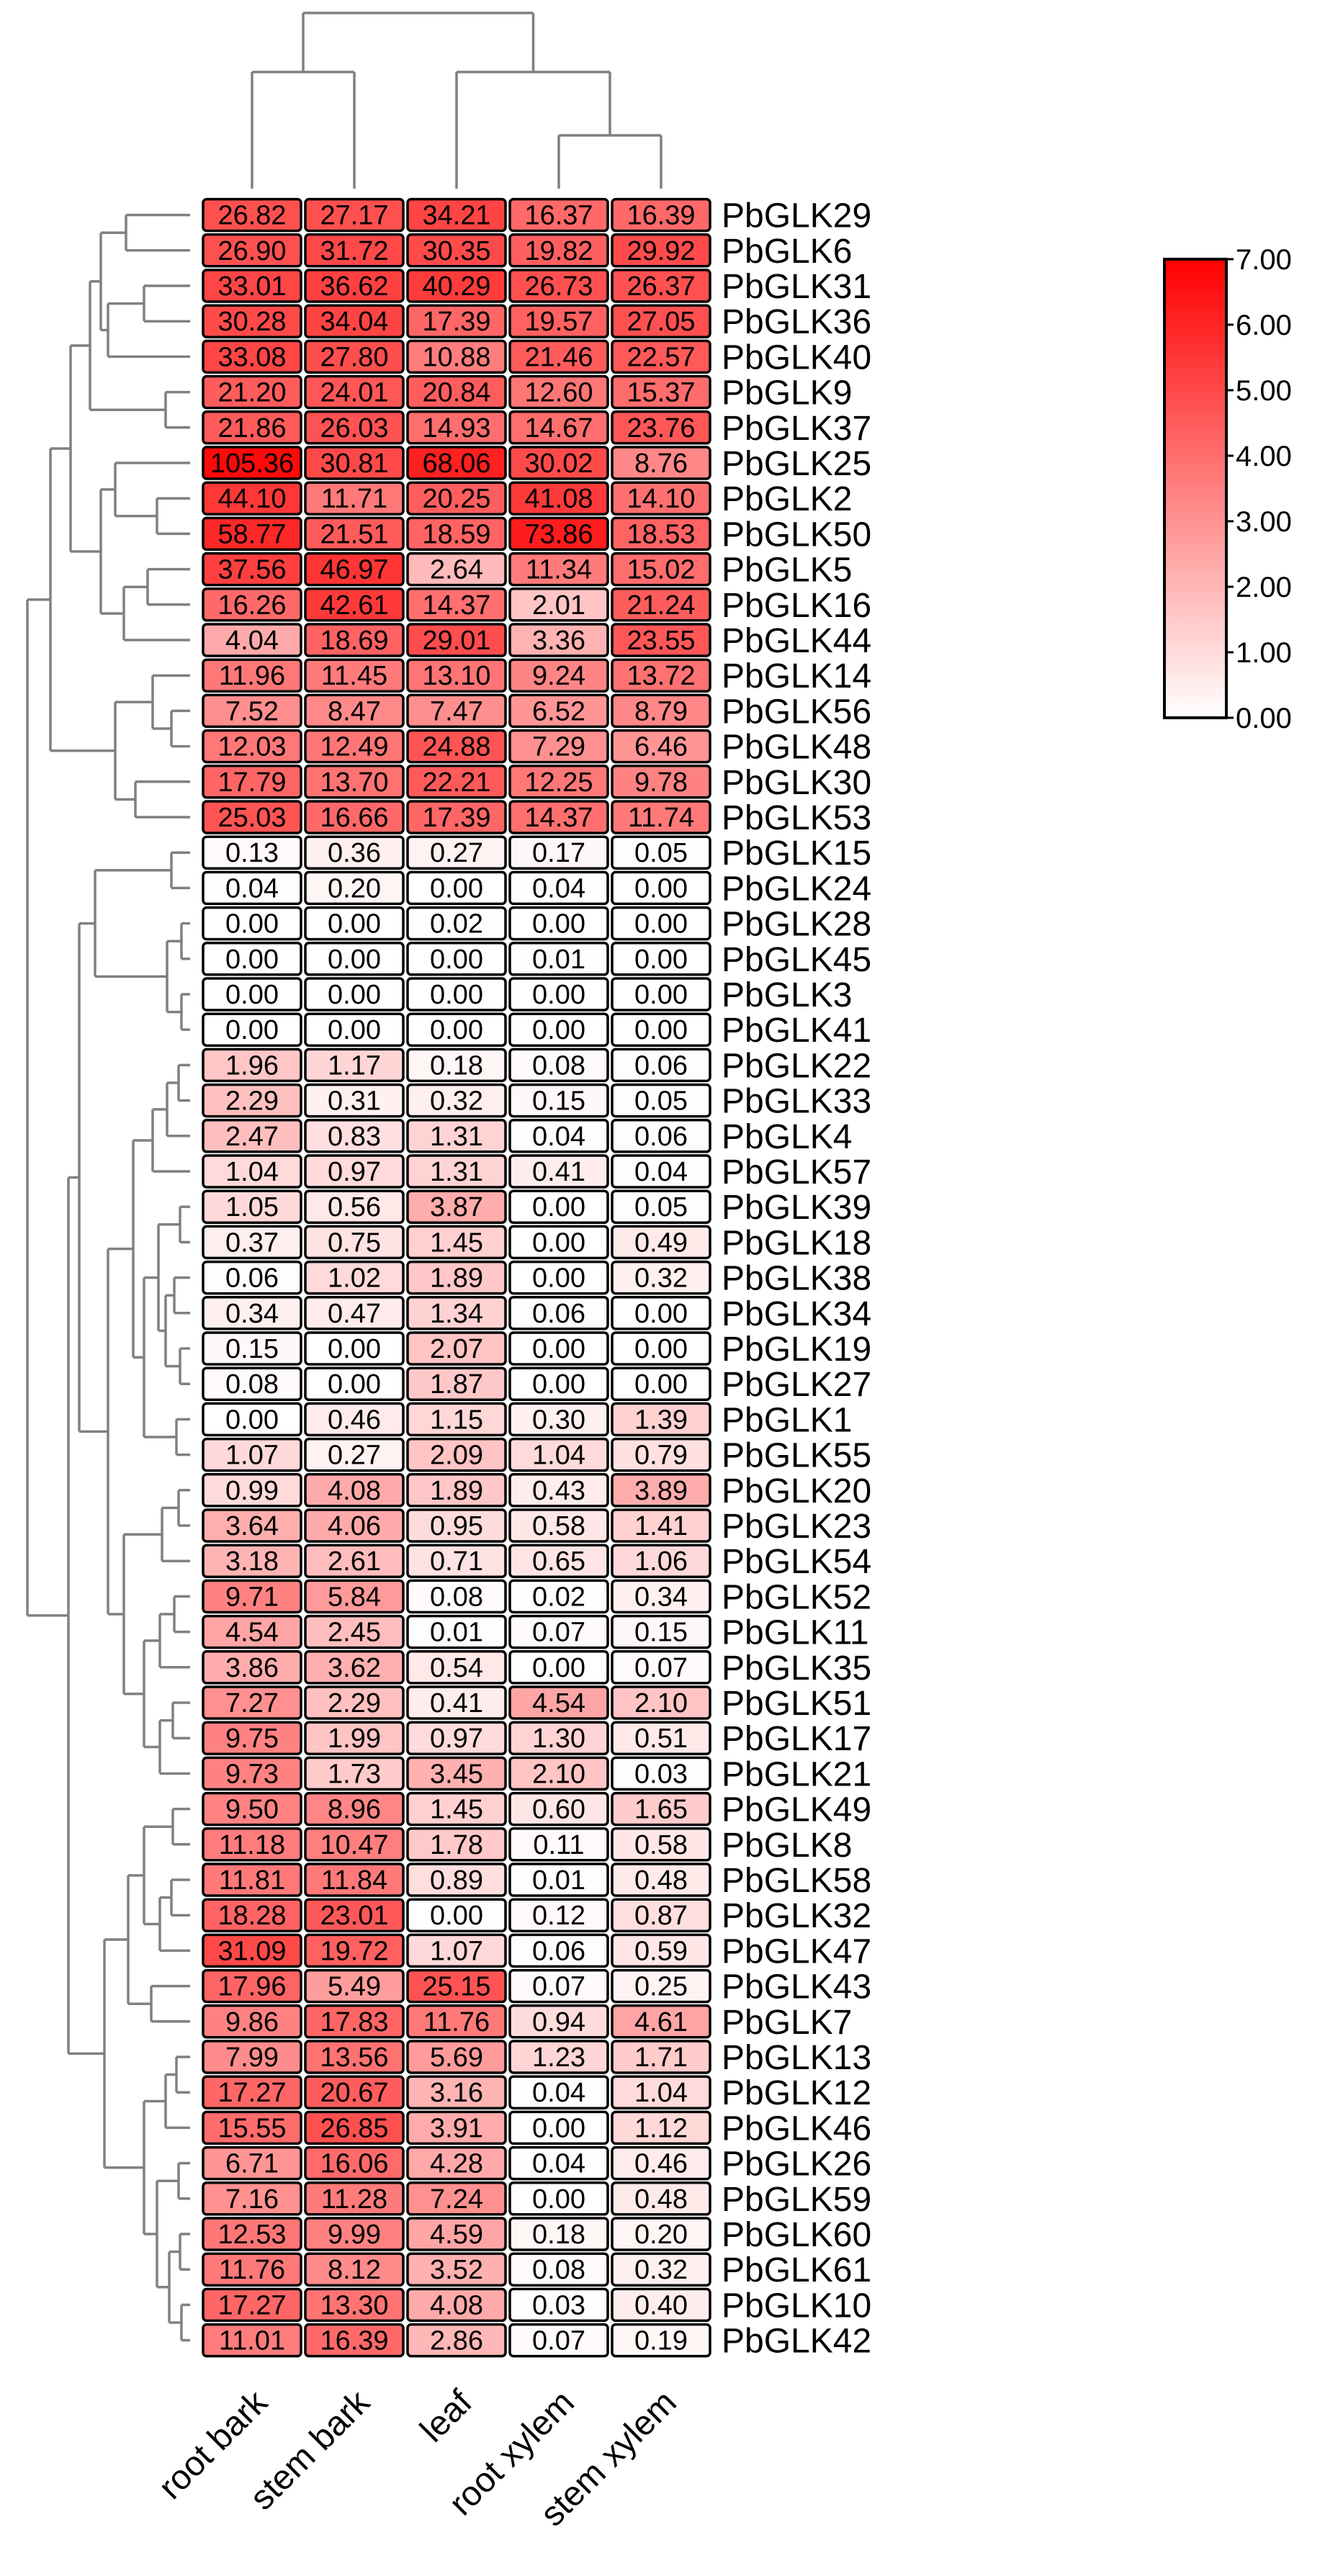  What do you see at coordinates (660, 499) in the screenshot?
I see `cell-value-label: 14.10` at bounding box center [660, 499].